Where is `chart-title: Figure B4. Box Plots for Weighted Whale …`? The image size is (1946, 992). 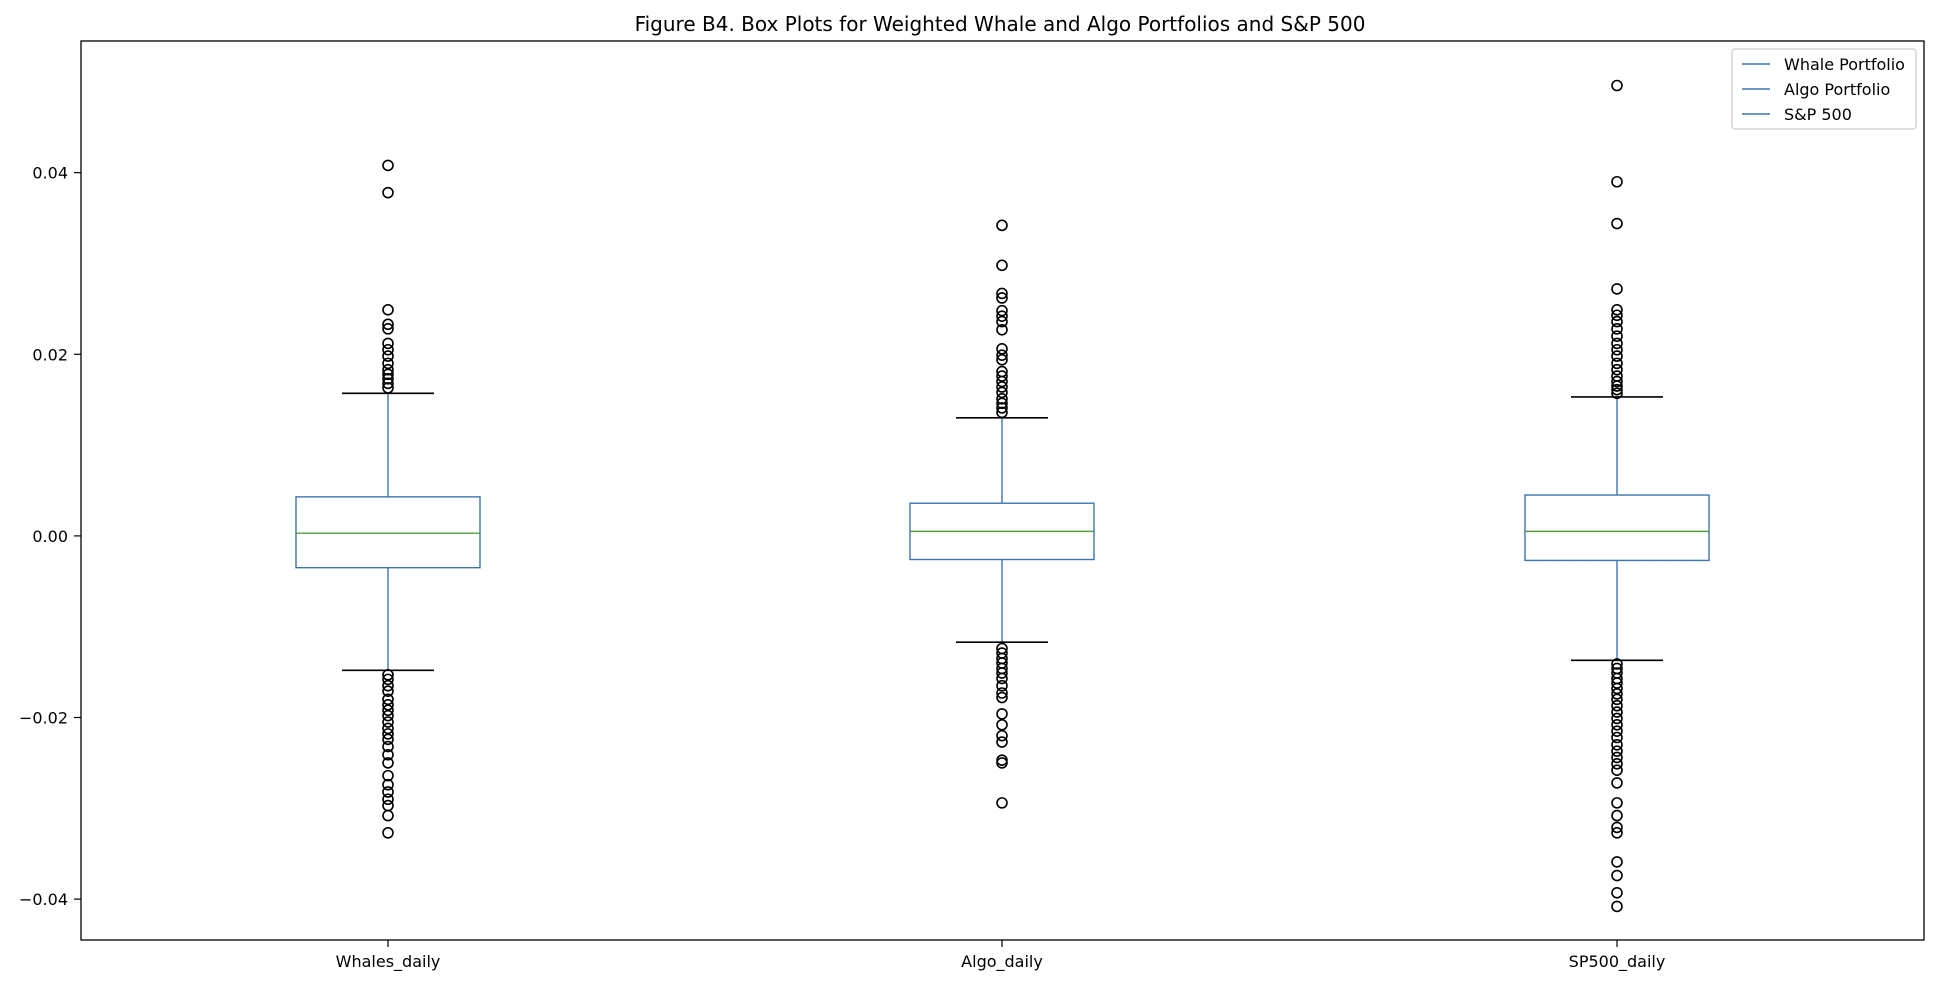 chart-title: Figure B4. Box Plots for Weighted Whale … is located at coordinates (1000, 24).